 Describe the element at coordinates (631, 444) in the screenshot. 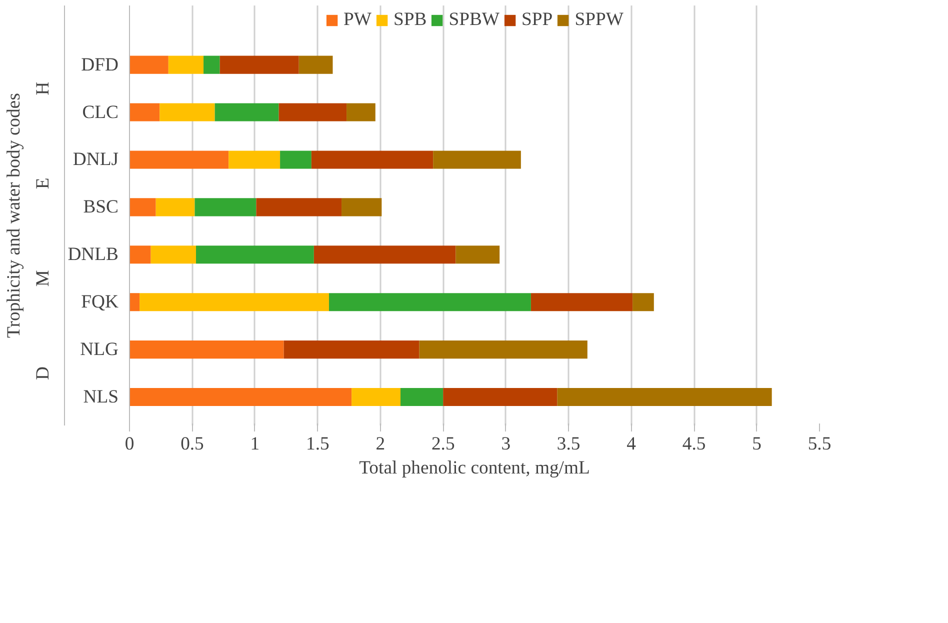

I see `x-tick-label: 4` at that location.